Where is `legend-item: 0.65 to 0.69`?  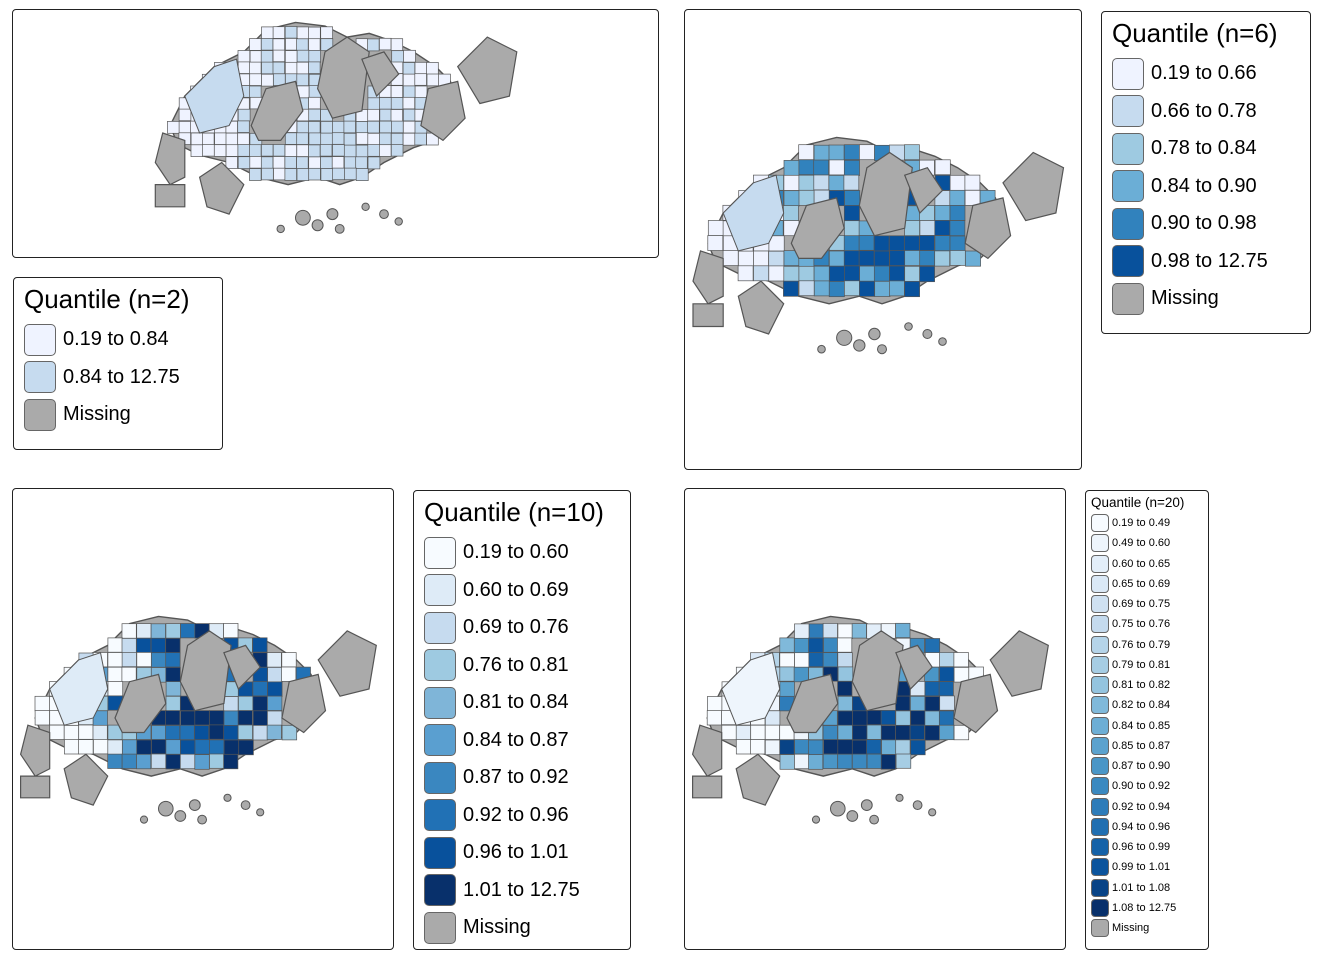
legend-item: 0.65 to 0.69 is located at coordinates (1146, 584).